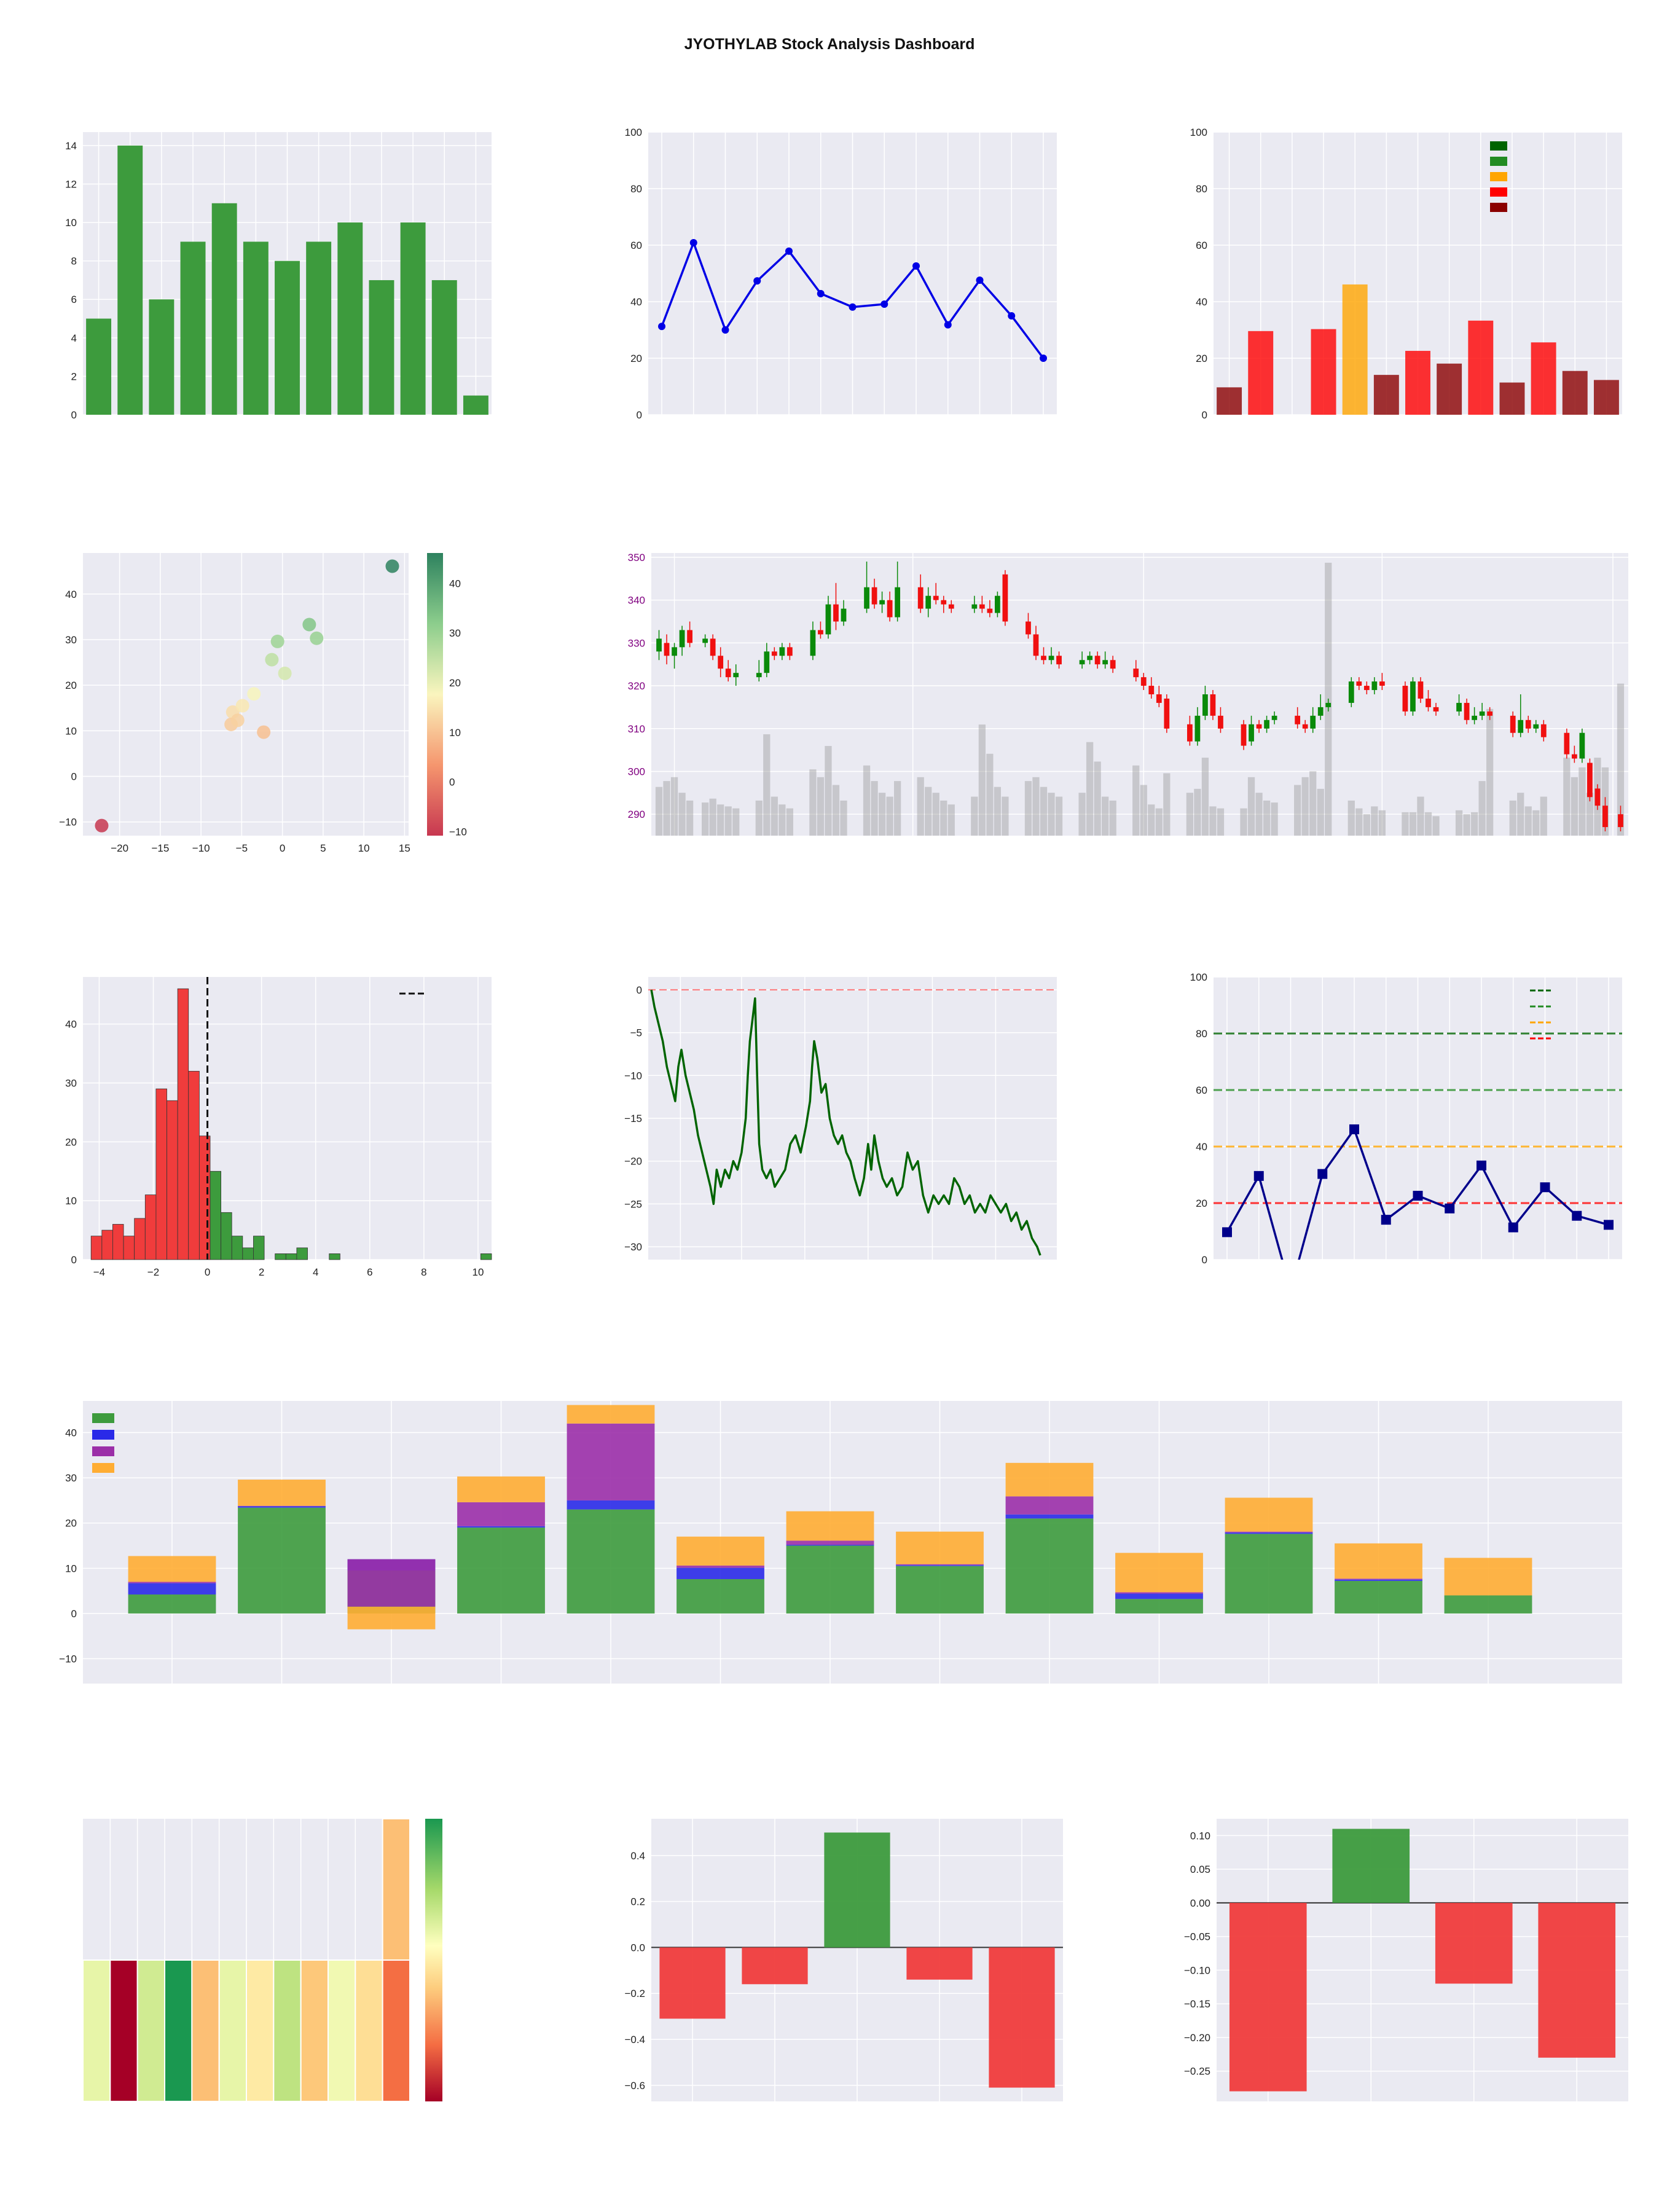  I want to click on y-tick-label: −25, so click(633, 1204).